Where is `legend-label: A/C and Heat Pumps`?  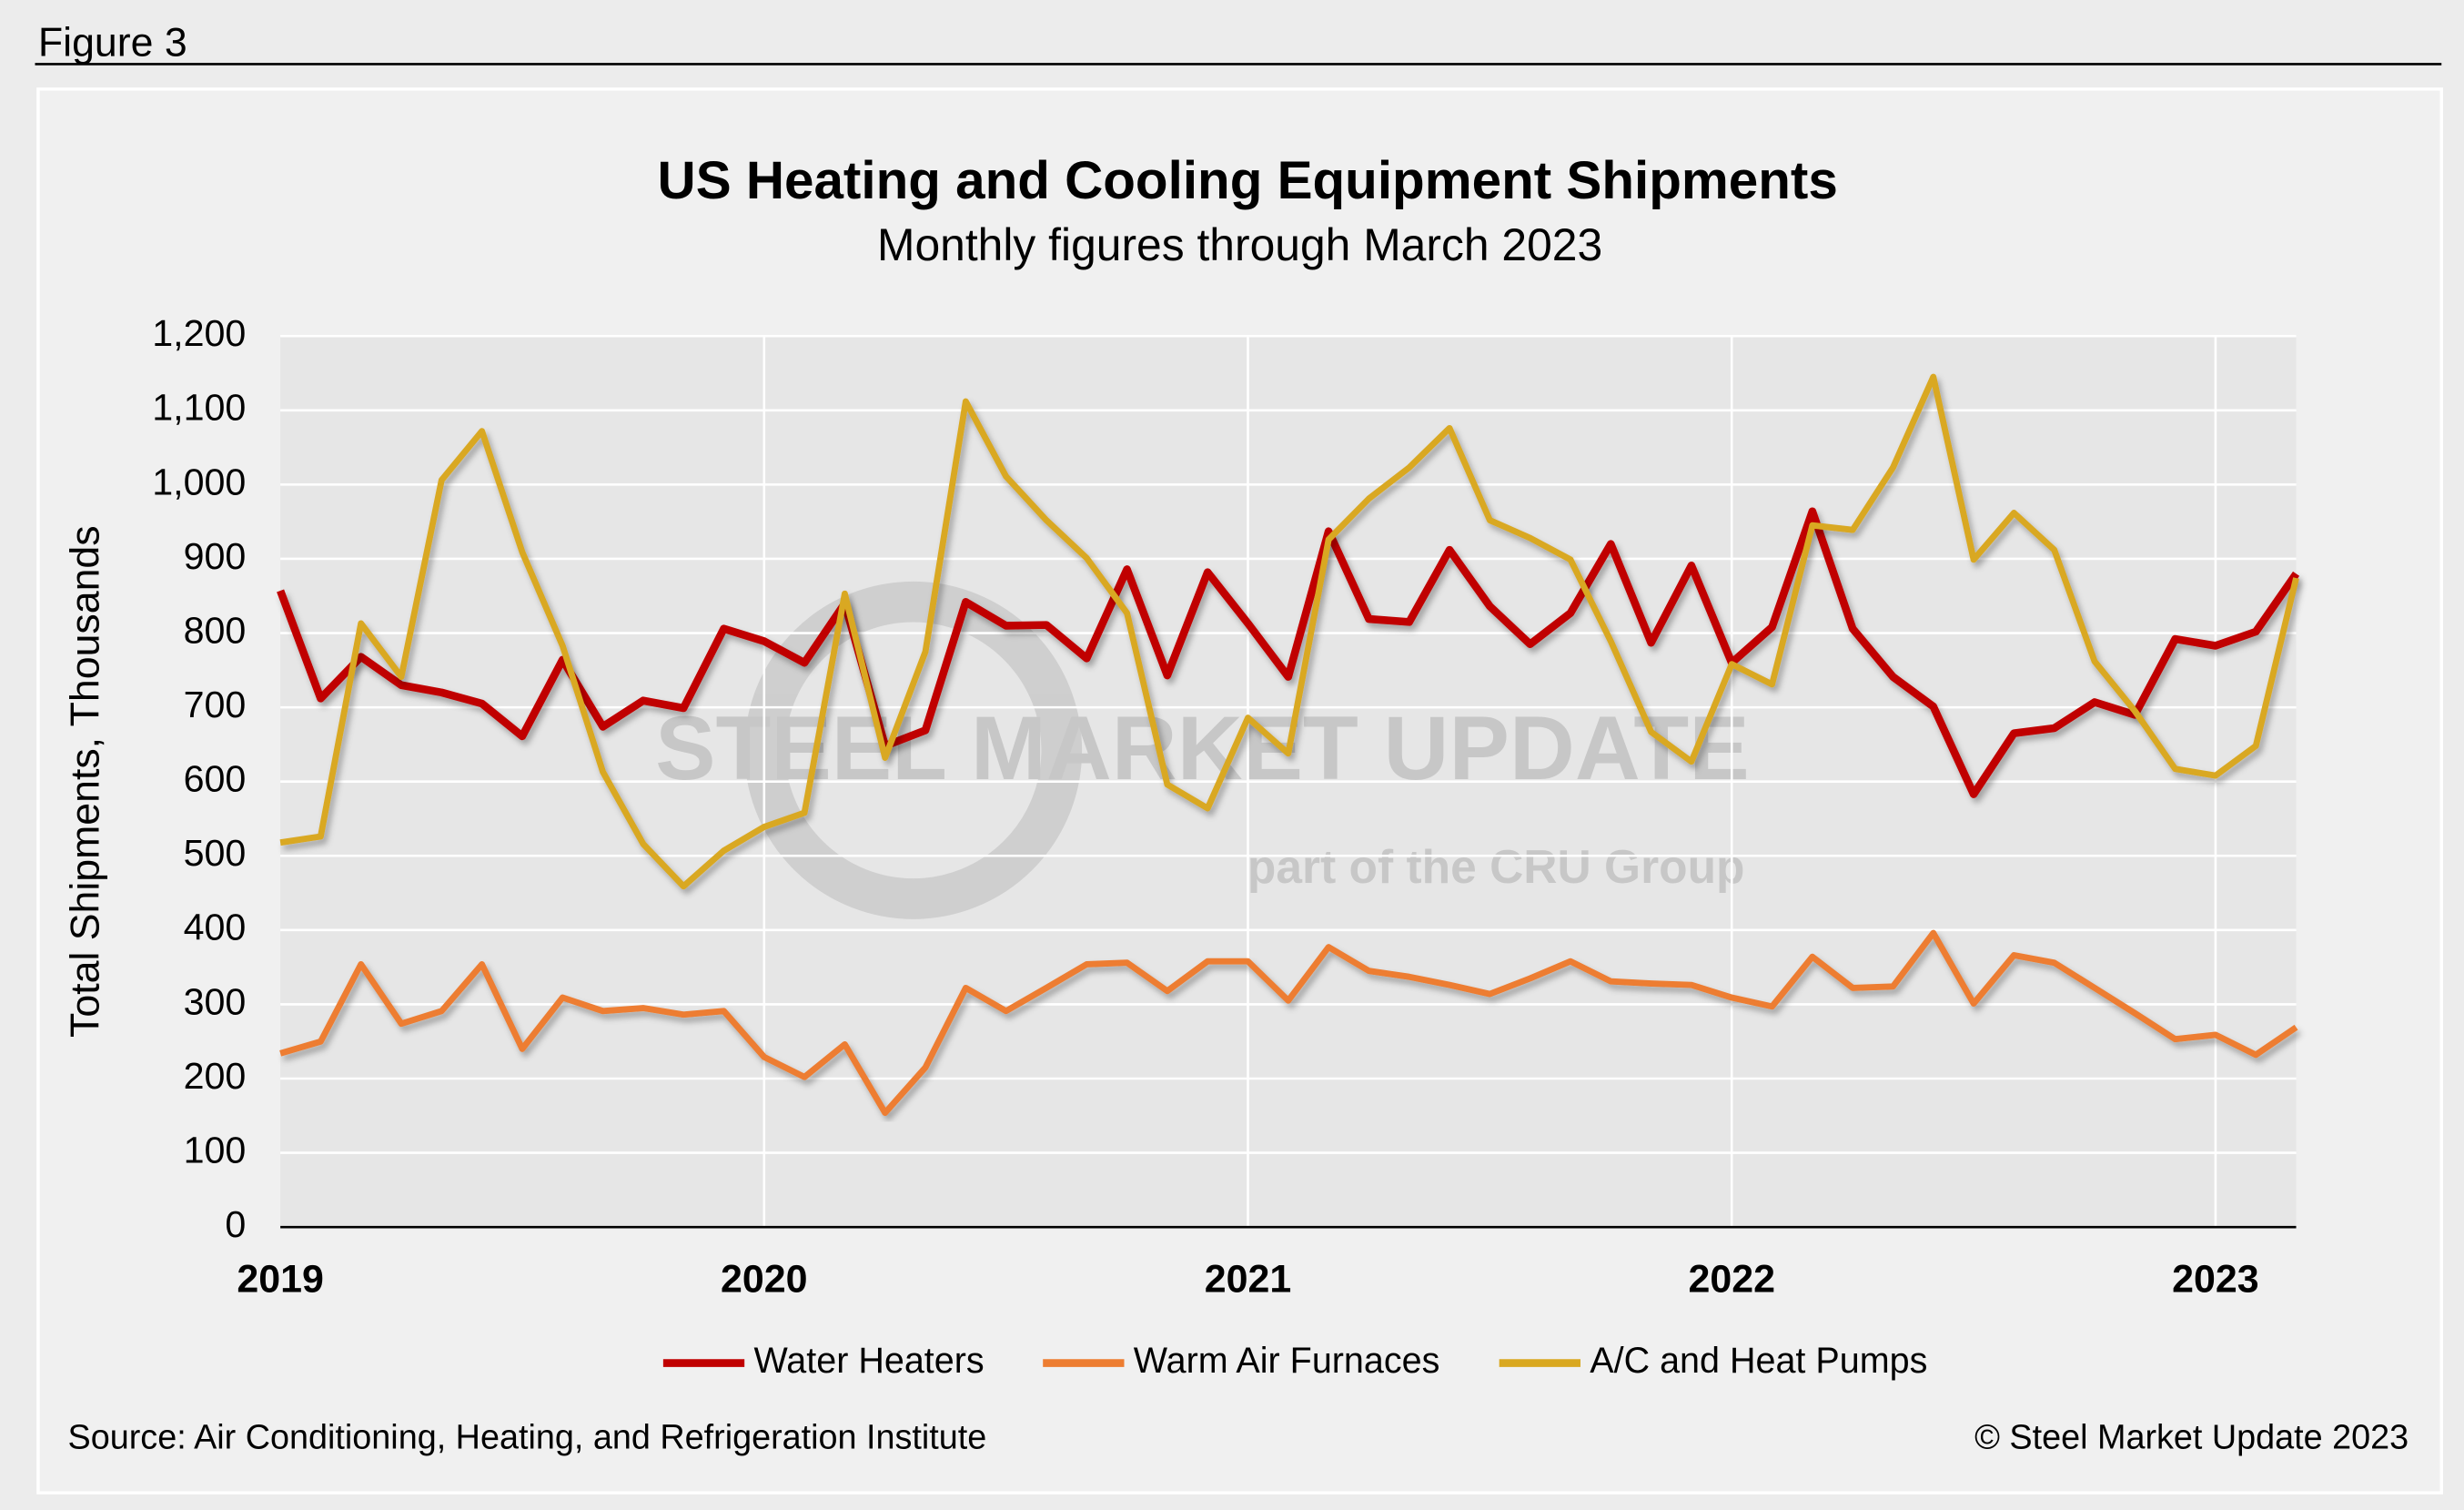
legend-label: A/C and Heat Pumps is located at coordinates (1758, 1361).